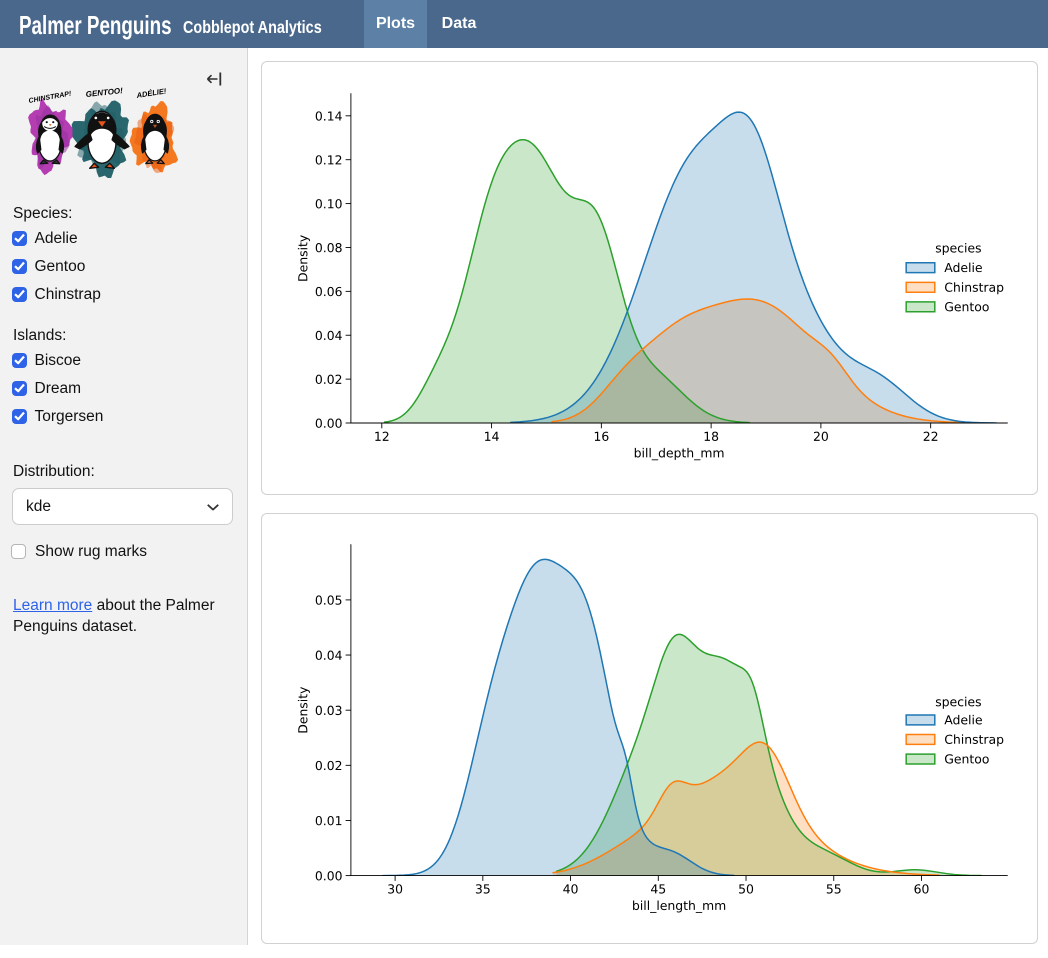 This screenshot has width=1048, height=958. What do you see at coordinates (50, 97) in the screenshot?
I see `svg-text: CHINSTRAP!` at bounding box center [50, 97].